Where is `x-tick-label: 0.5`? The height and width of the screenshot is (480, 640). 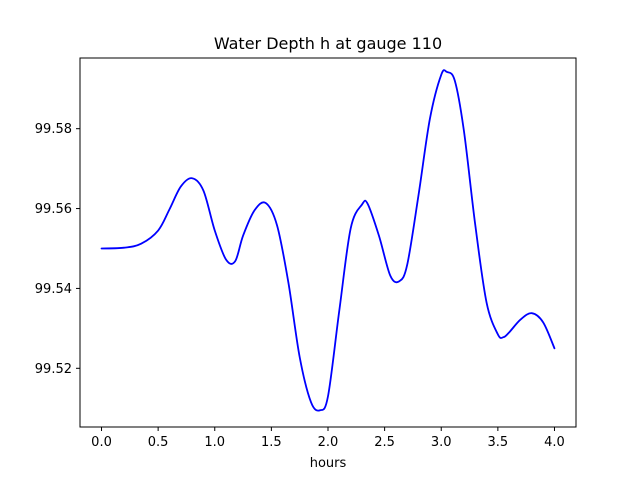 x-tick-label: 0.5 is located at coordinates (158, 442).